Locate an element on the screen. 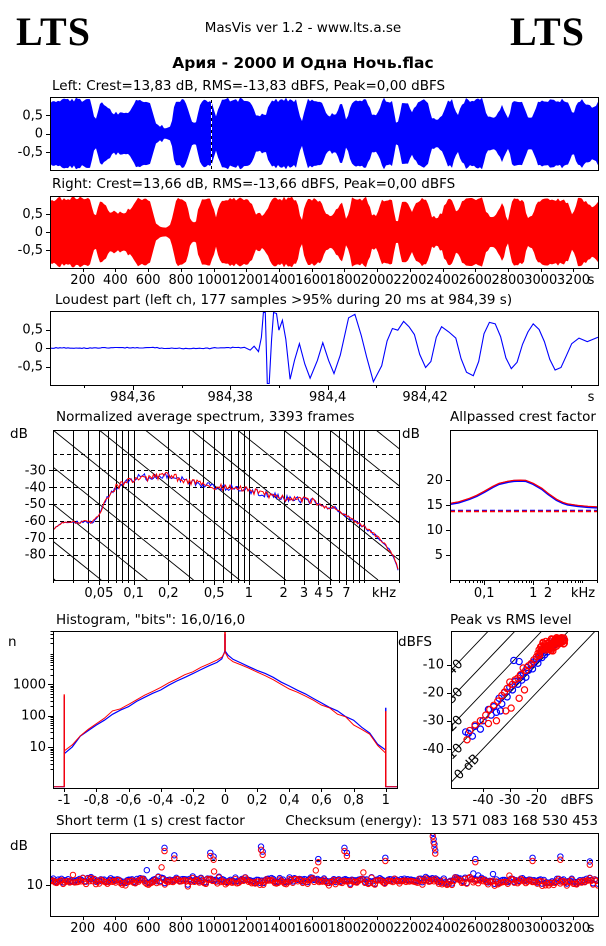 The image size is (606, 946). lts-logo-left: LTS is located at coordinates (53, 31).